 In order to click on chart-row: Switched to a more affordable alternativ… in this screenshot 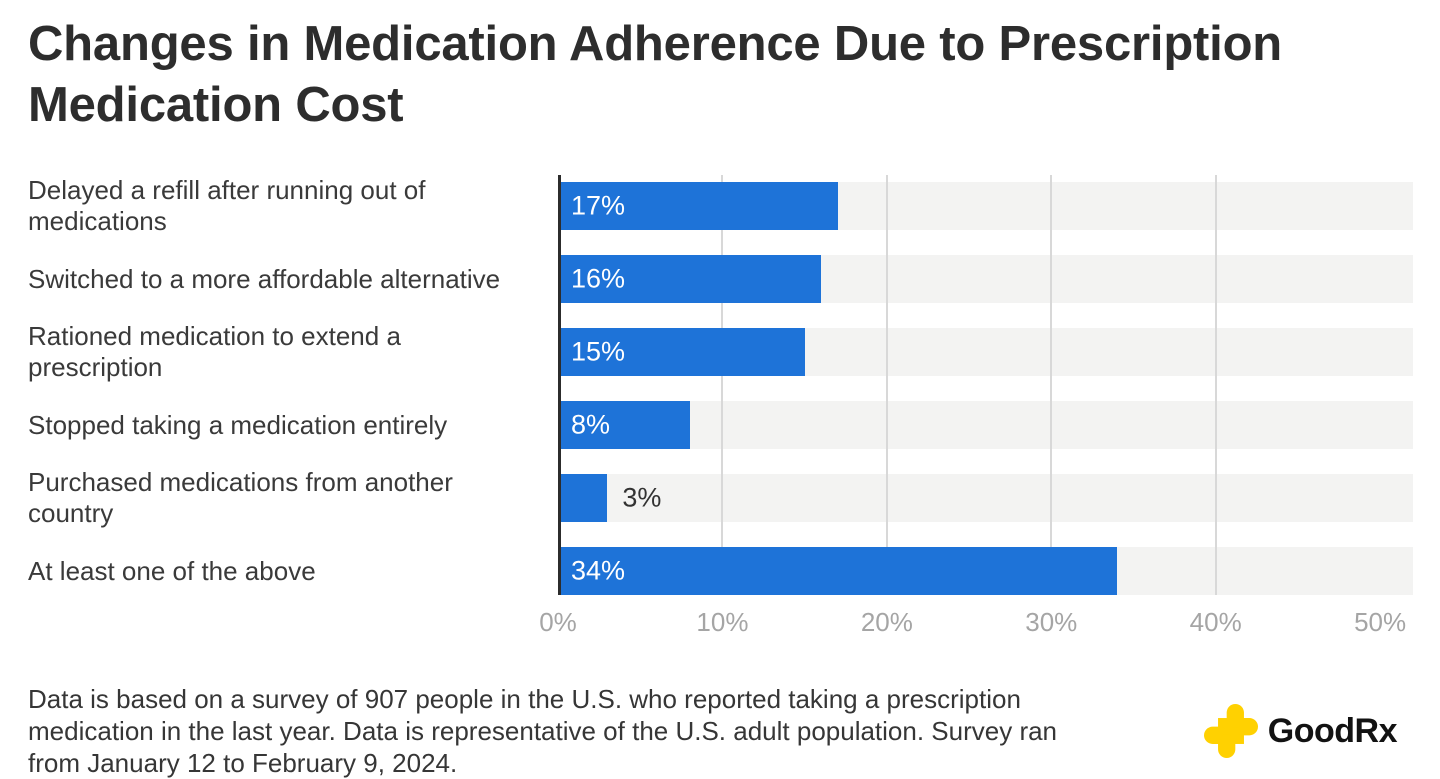, I will do `click(720, 279)`.